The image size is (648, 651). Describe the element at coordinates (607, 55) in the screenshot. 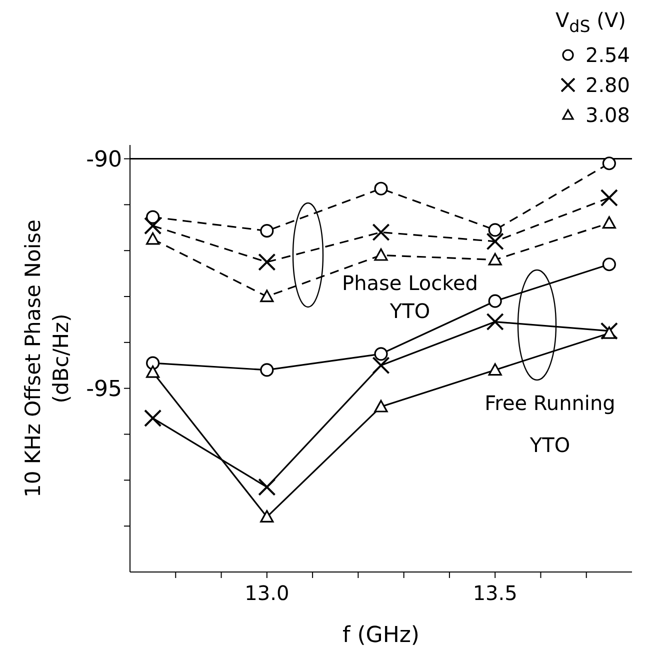

I see `legend-label: 2.54` at that location.